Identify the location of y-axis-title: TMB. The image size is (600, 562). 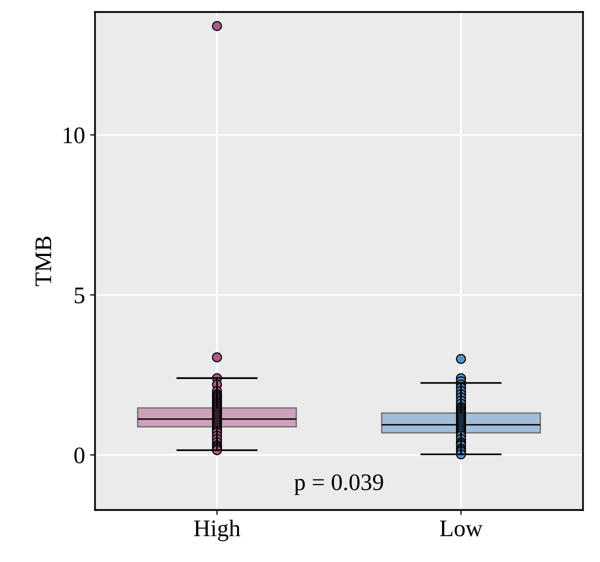
(44, 261).